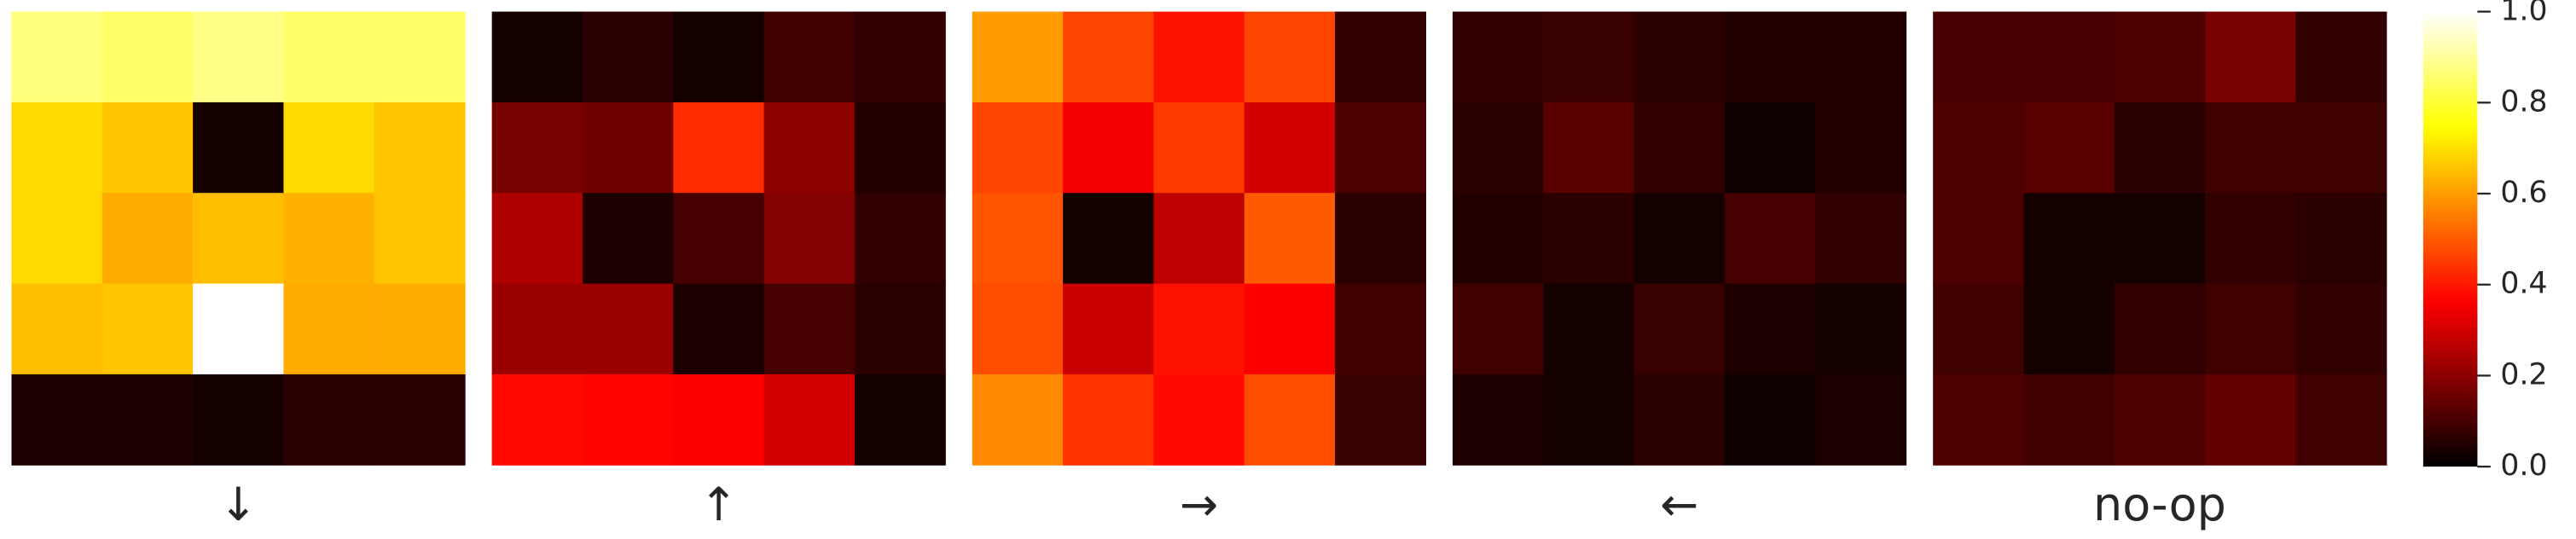 The height and width of the screenshot is (539, 2576). Describe the element at coordinates (1679, 504) in the screenshot. I see `panel-label: ←` at that location.